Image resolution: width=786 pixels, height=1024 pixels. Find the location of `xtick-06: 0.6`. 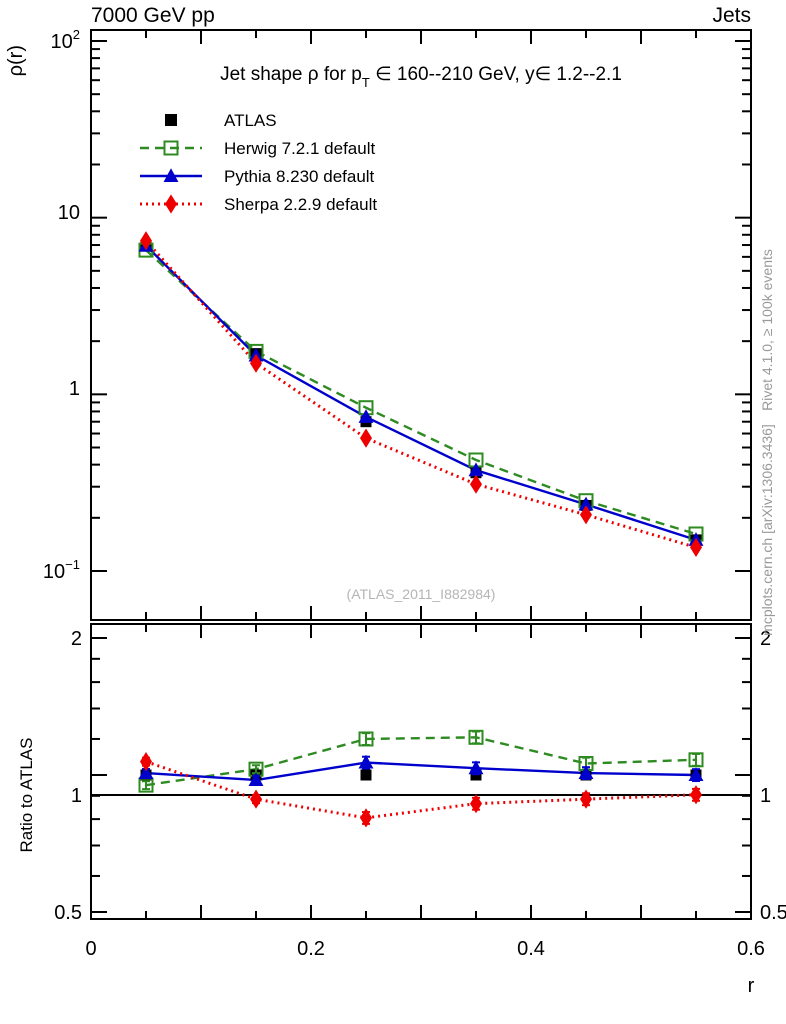

xtick-06: 0.6 is located at coordinates (751, 949).